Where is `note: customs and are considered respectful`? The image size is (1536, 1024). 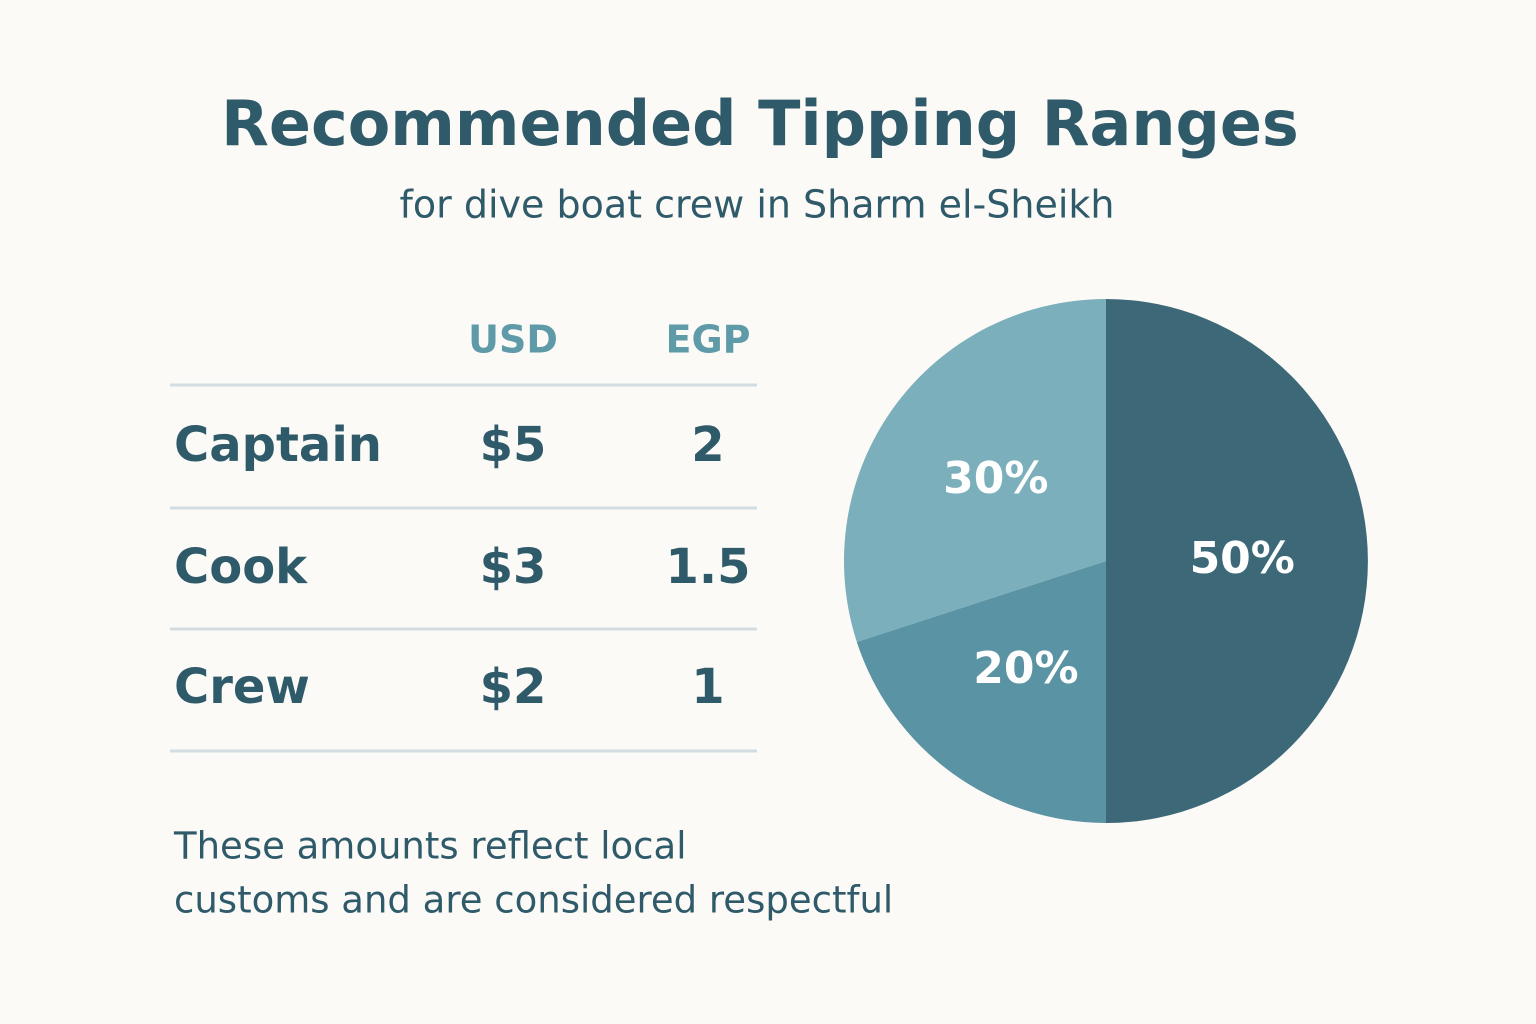 note: customs and are considered respectful is located at coordinates (533, 900).